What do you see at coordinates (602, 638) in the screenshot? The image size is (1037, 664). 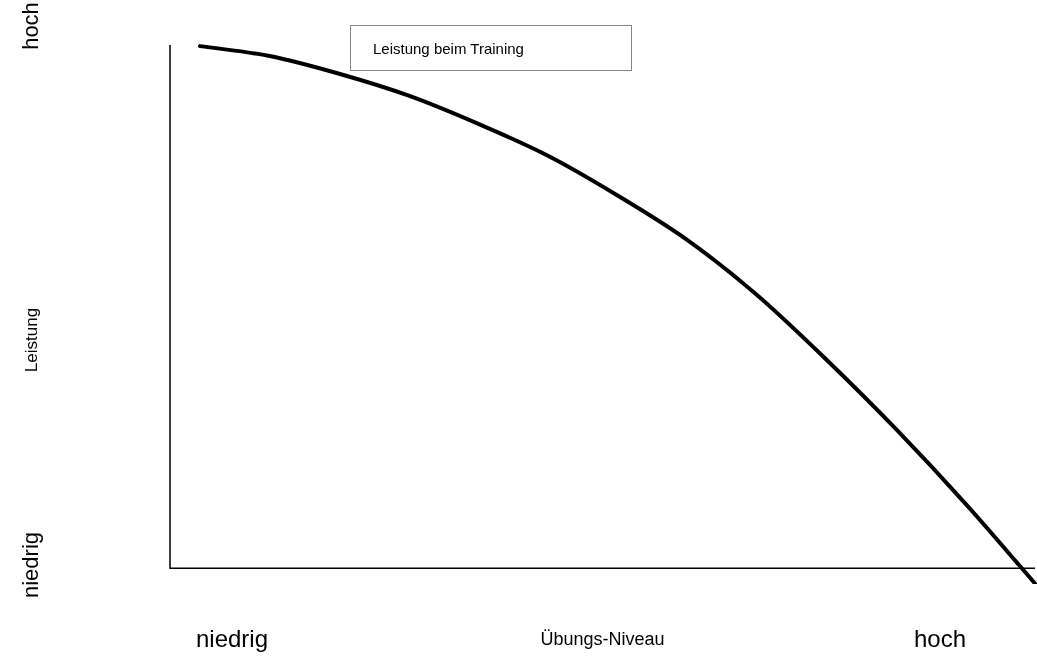 I see `x-axis-title: Übungs-Niveau` at bounding box center [602, 638].